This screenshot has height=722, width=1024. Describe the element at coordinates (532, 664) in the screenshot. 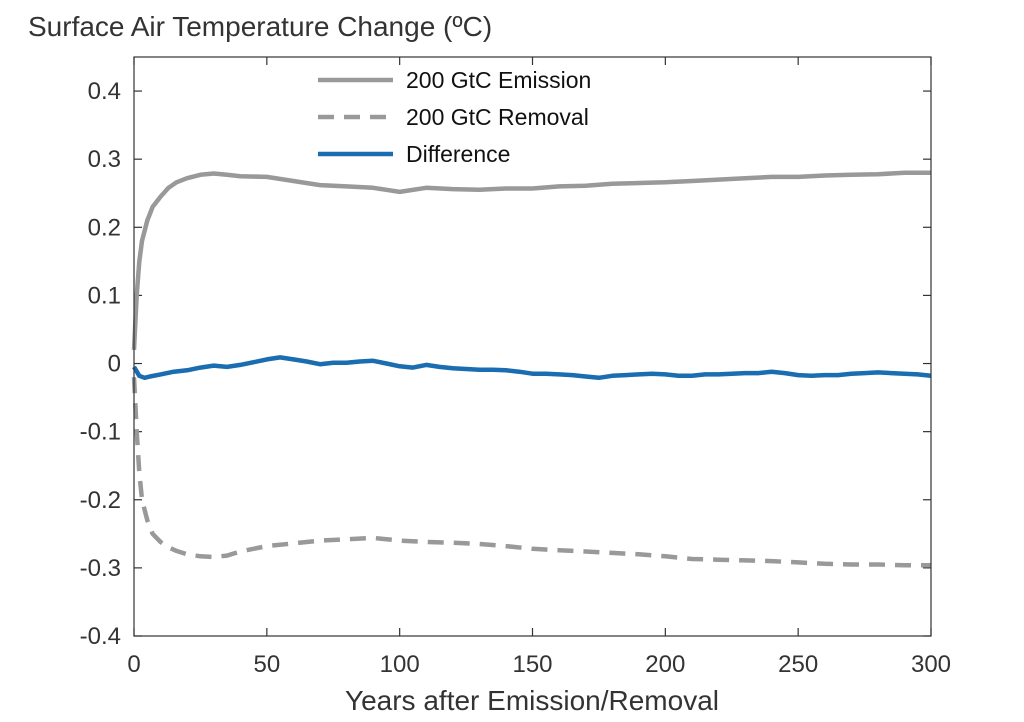

I see `x-tick-label: 150` at that location.